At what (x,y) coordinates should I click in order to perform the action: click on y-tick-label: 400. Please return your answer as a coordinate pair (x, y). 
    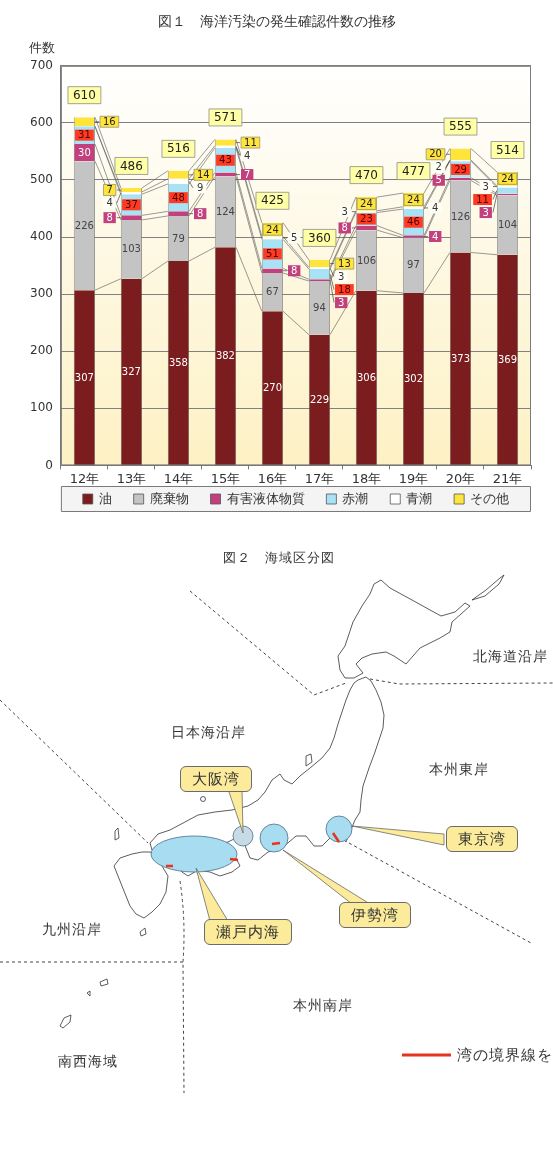
    Looking at the image, I should click on (41, 236).